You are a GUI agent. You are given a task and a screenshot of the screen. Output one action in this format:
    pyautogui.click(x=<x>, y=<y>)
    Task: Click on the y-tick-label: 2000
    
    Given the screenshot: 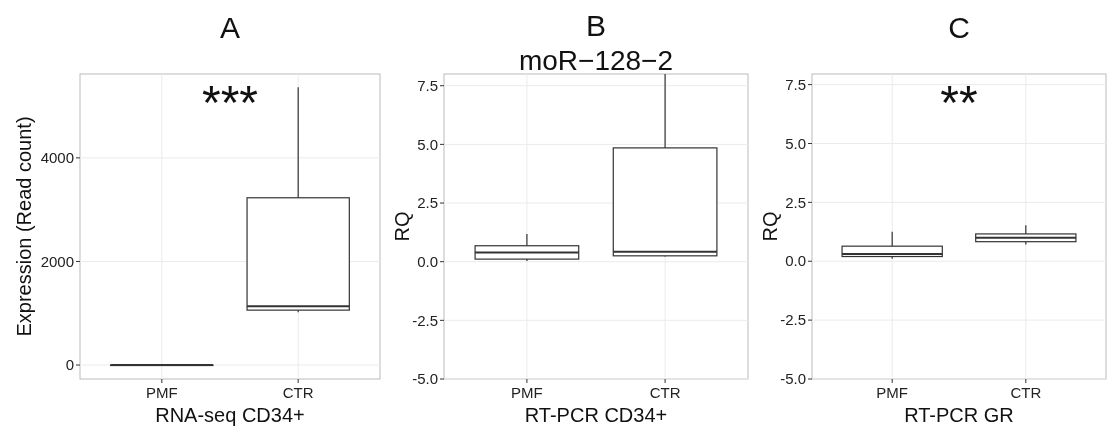 What is the action you would take?
    pyautogui.click(x=57, y=261)
    